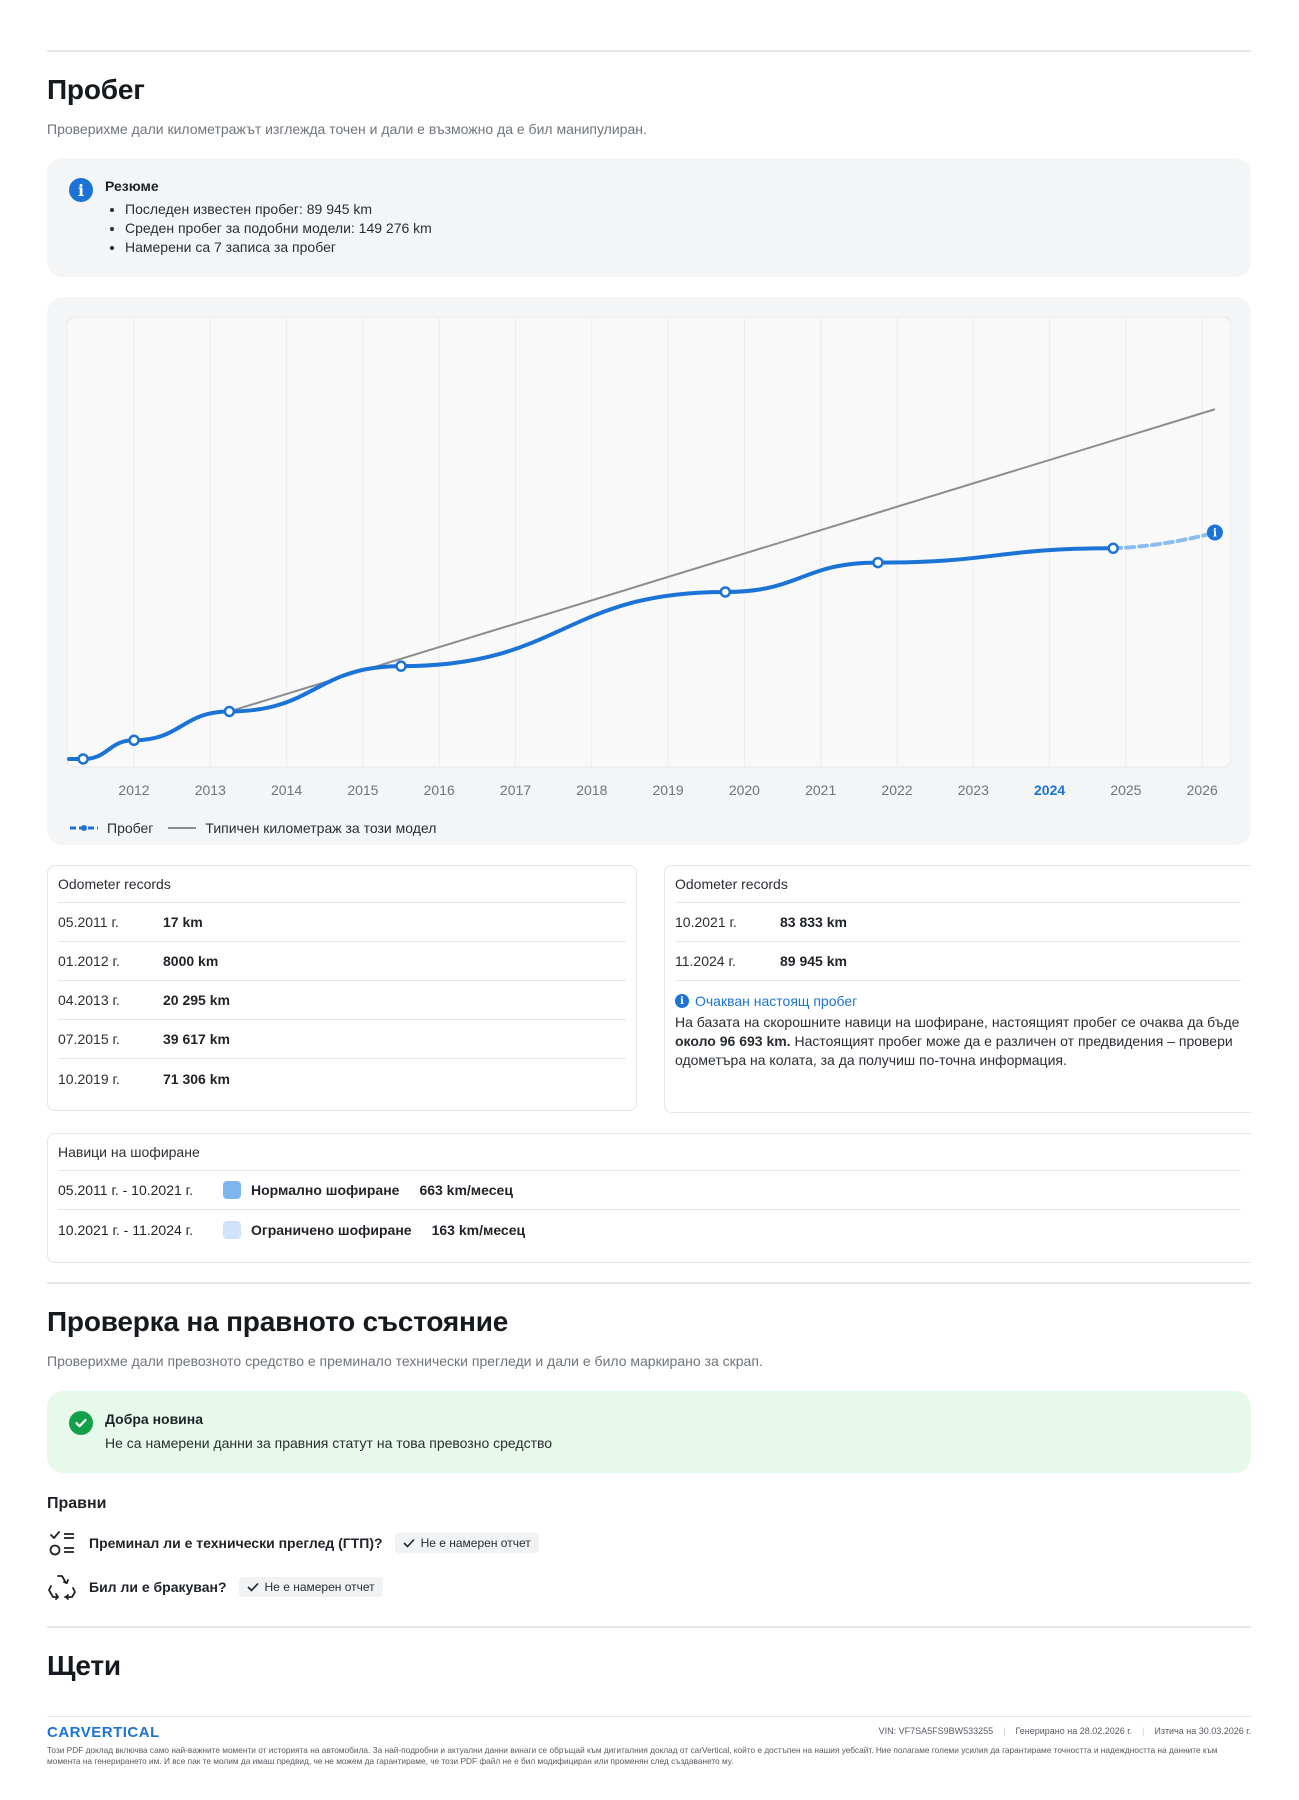  What do you see at coordinates (125, 1229) in the screenshot?
I see `habit-period: 10.2021 г. - 11.2024 г.` at bounding box center [125, 1229].